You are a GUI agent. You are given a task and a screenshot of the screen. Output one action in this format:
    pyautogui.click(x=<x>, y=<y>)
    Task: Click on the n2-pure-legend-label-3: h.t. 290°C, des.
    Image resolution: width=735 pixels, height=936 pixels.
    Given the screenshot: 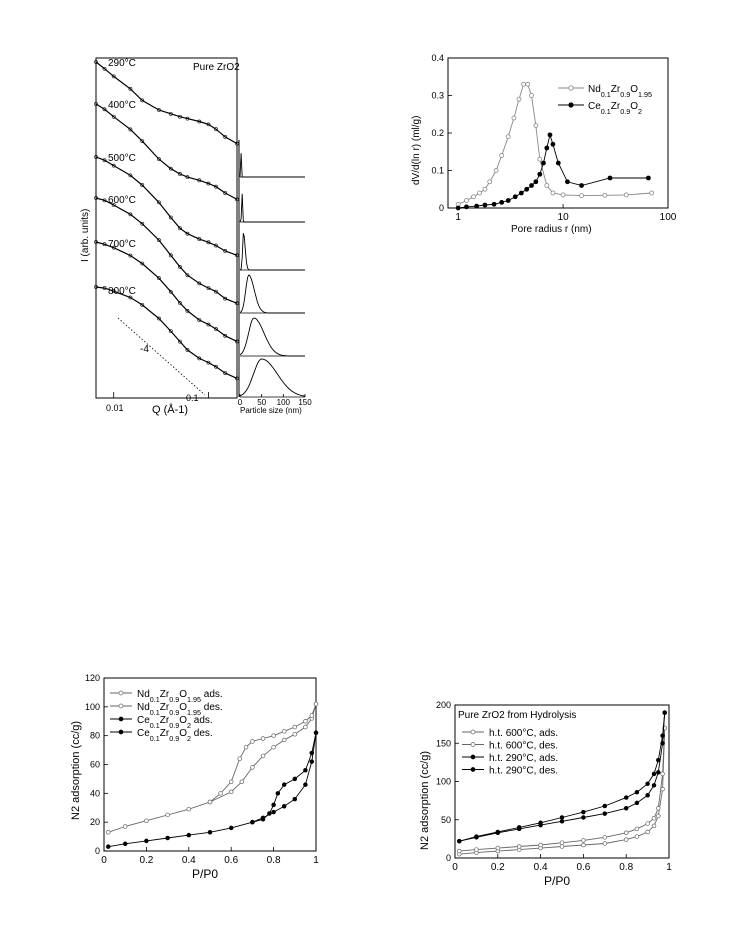 What is the action you would take?
    pyautogui.click(x=523, y=771)
    